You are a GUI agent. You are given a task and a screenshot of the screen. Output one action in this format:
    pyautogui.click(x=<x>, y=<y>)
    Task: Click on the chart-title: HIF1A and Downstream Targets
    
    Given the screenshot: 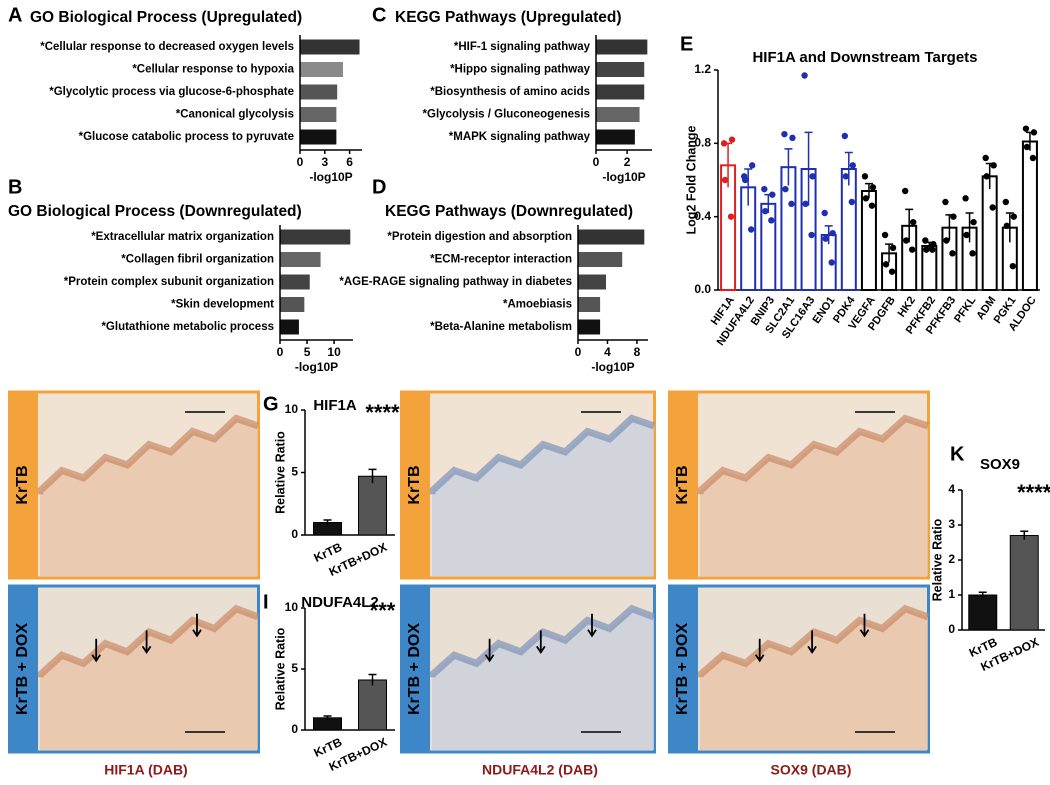 What is the action you would take?
    pyautogui.click(x=864, y=57)
    